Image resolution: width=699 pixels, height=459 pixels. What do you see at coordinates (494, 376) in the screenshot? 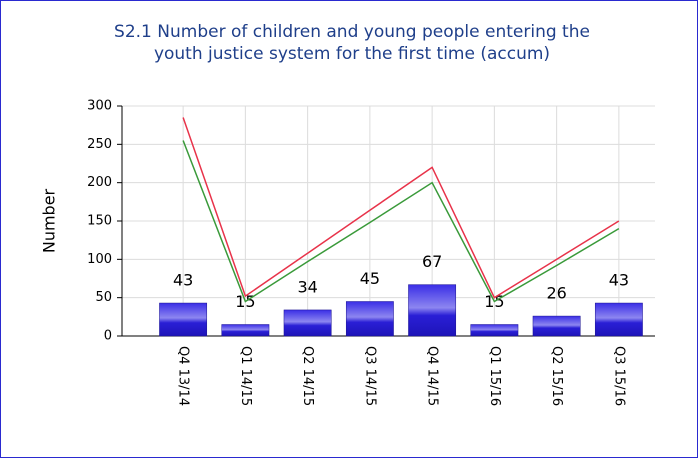
I see `x-tick-label: Q1 15/16` at bounding box center [494, 376].